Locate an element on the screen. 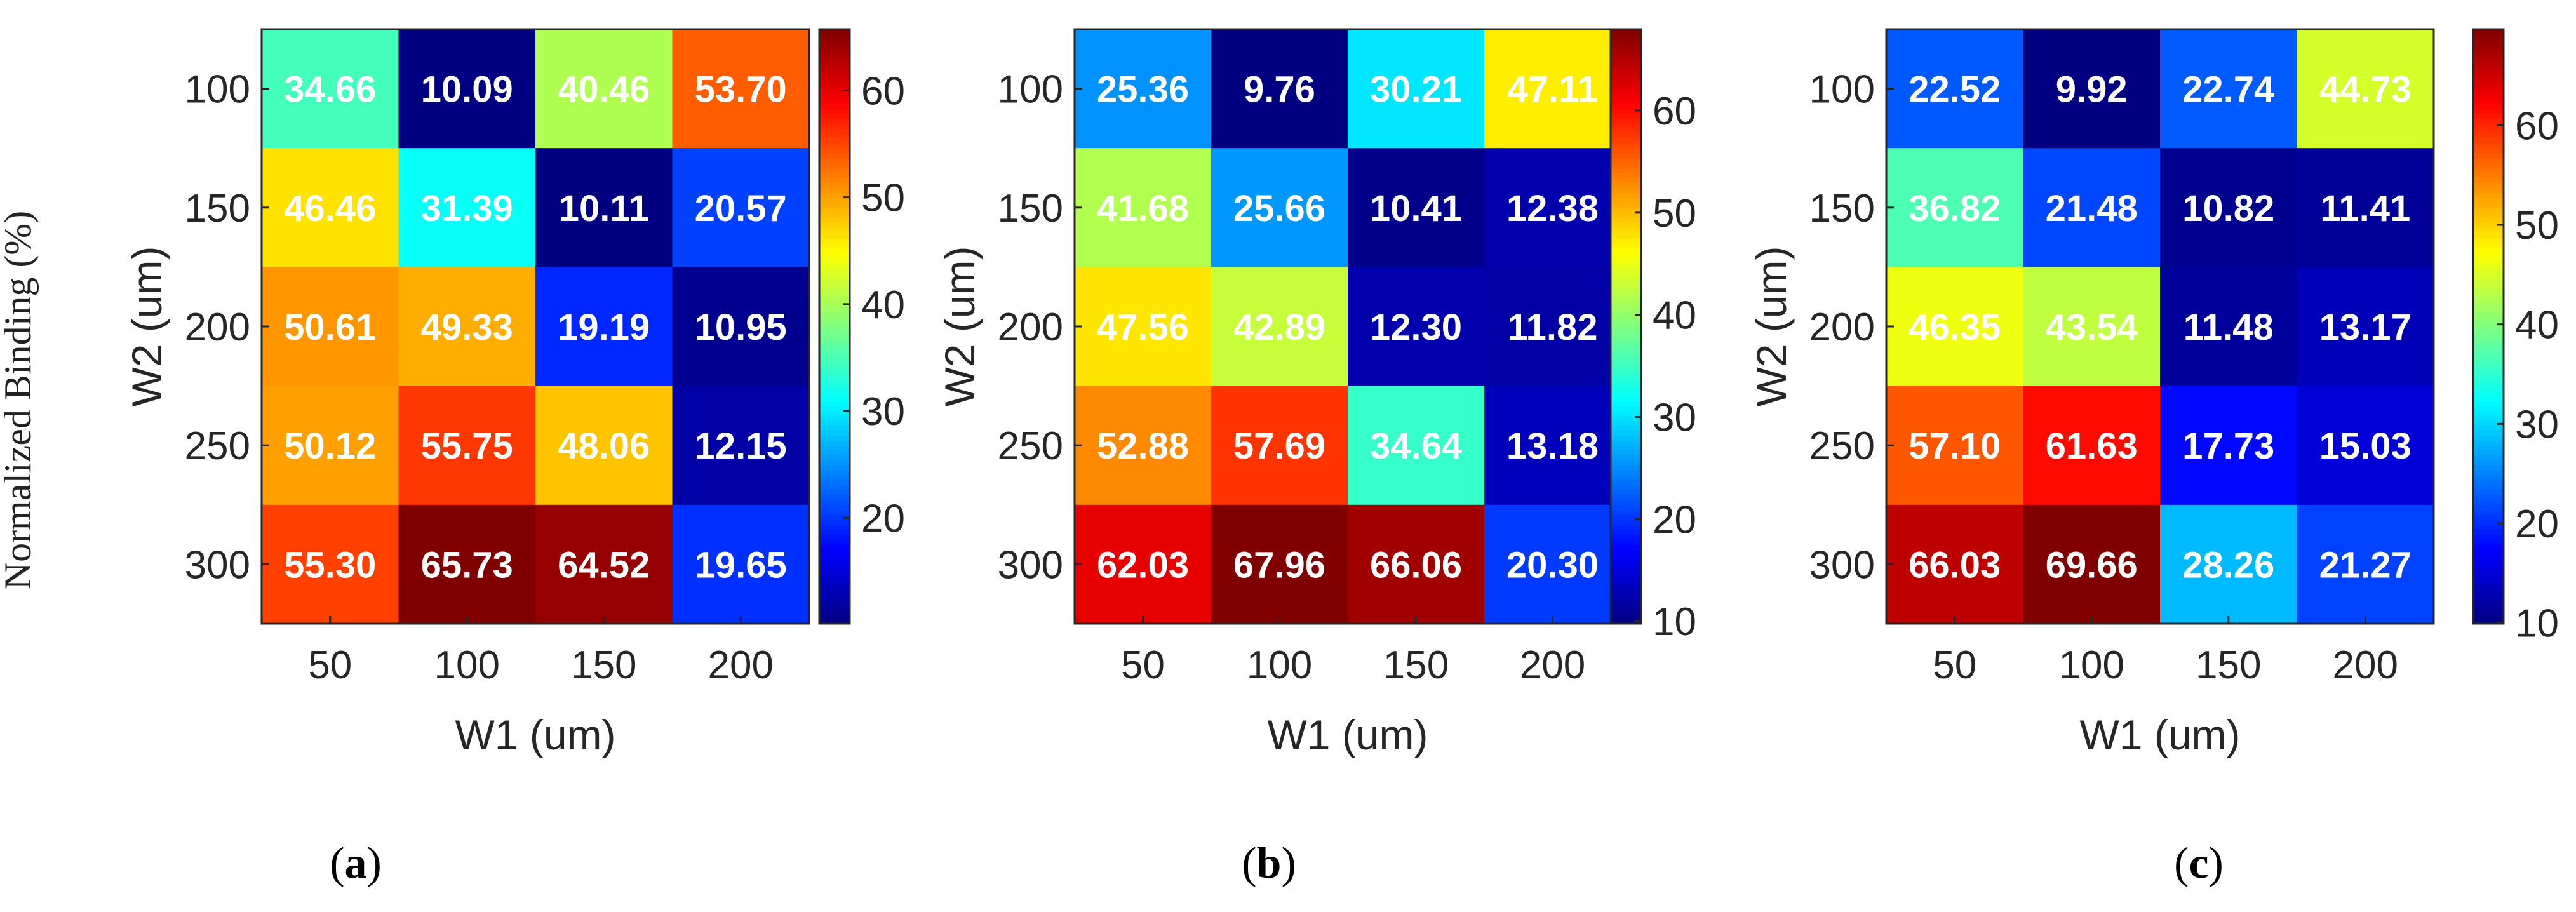  panel-label-letter: a is located at coordinates (356, 863).